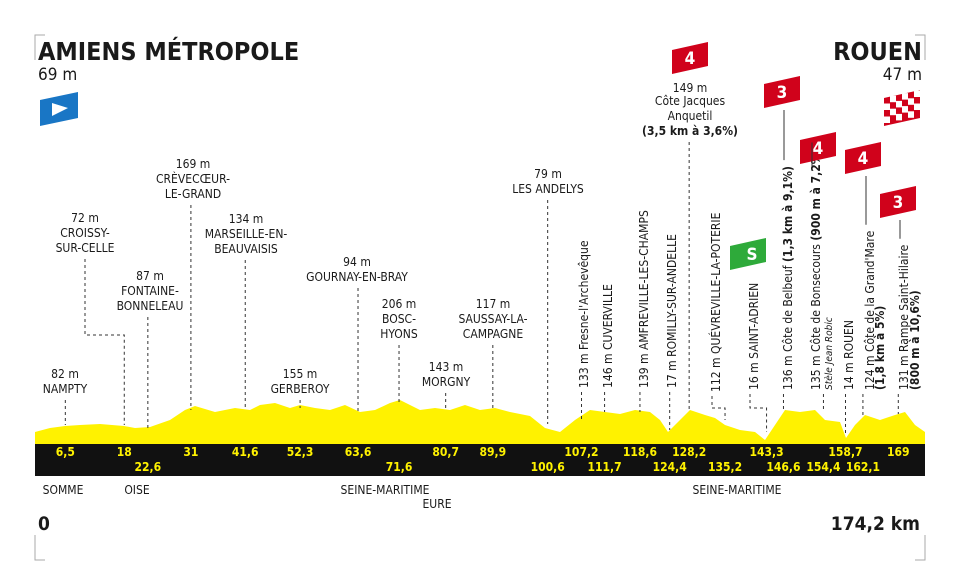 This screenshot has height=576, width=960. What do you see at coordinates (754, 321) in the screenshot?
I see `place-name: SAINT-ADRIEN` at bounding box center [754, 321].